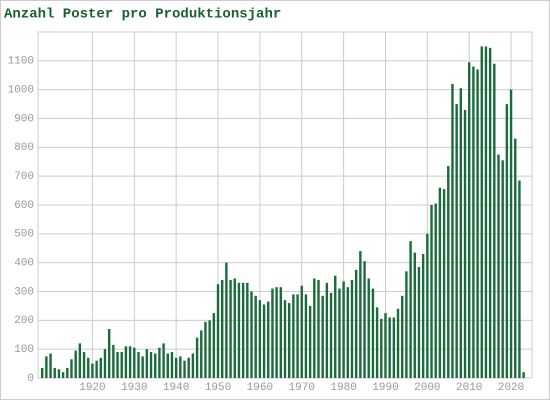 The height and width of the screenshot is (400, 550). What do you see at coordinates (24, 235) in the screenshot?
I see `y-tick-label: 500` at bounding box center [24, 235].